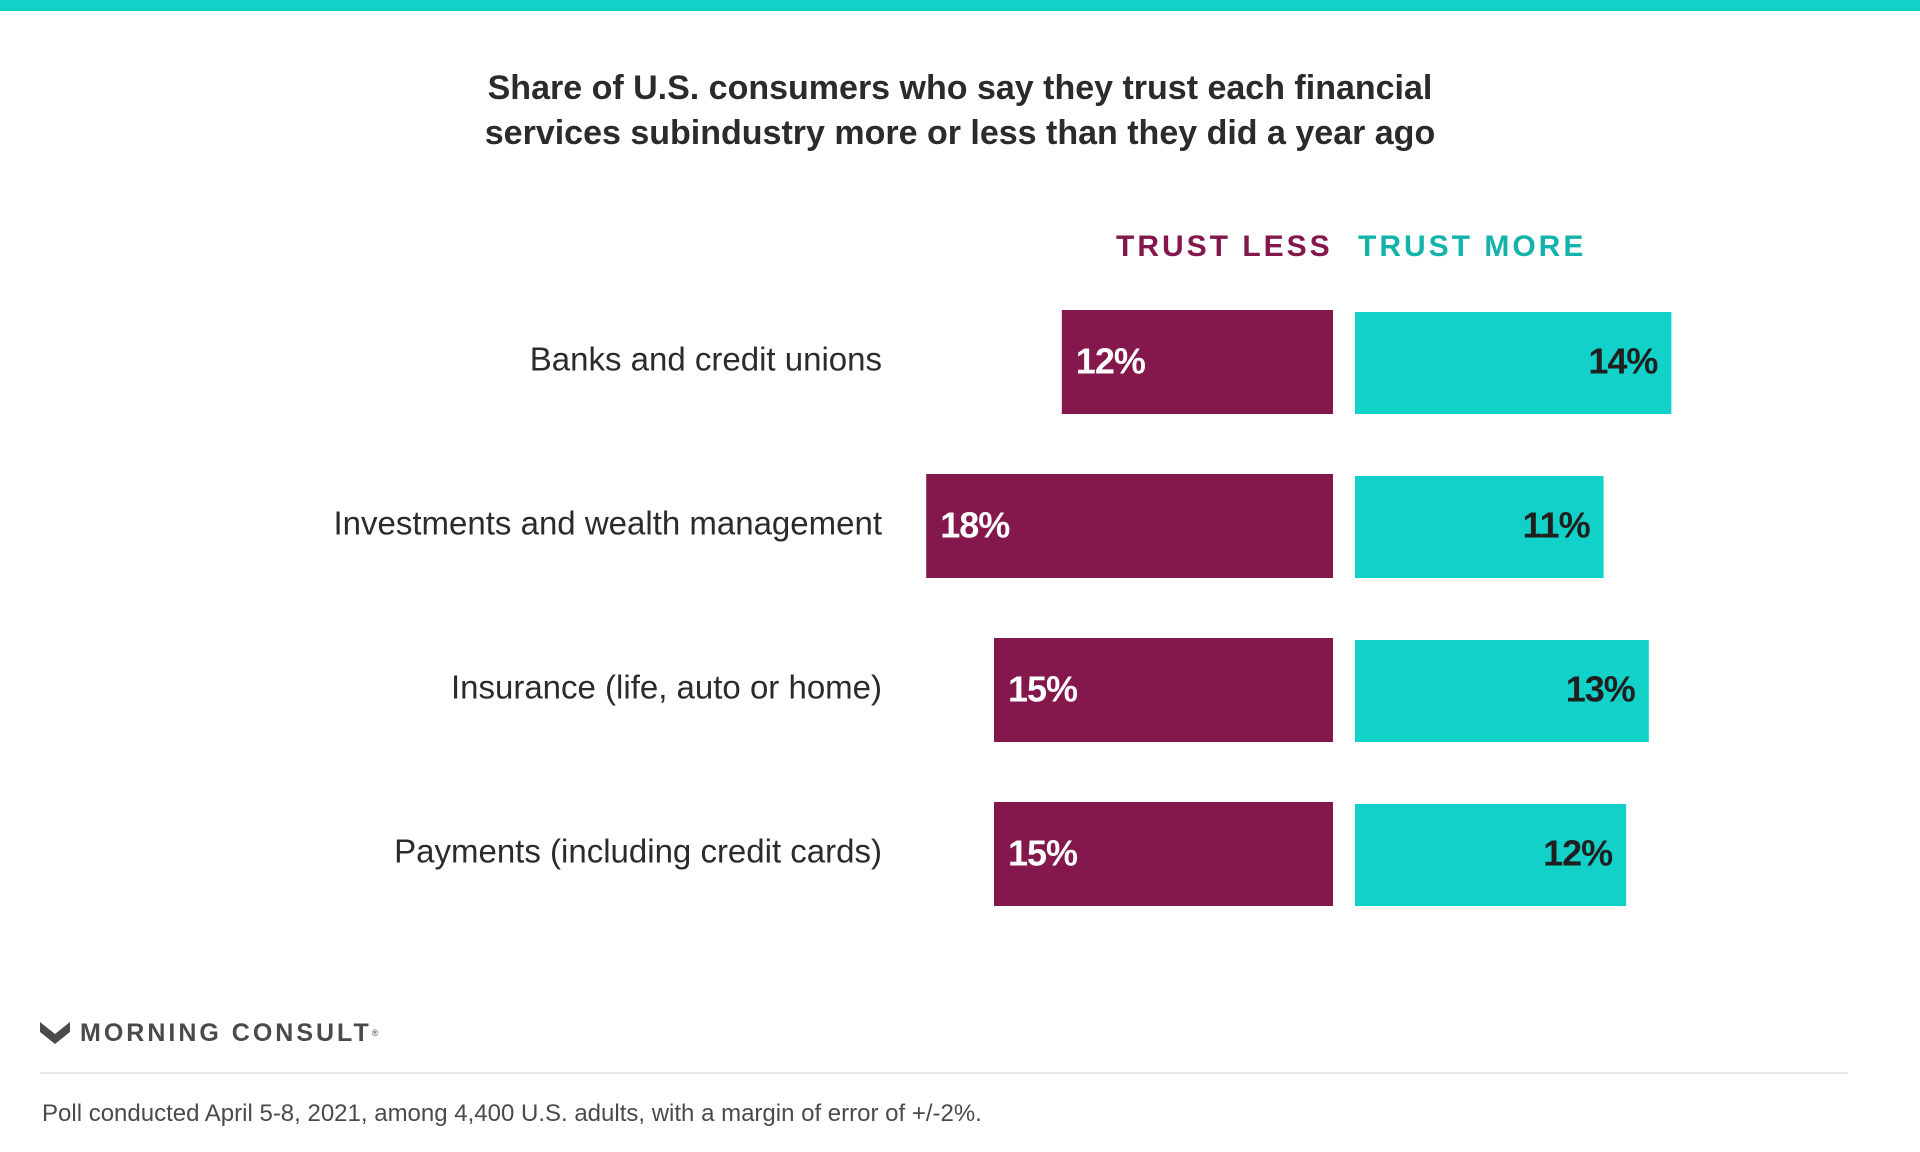  I want to click on category-label: Investments and wealth management, so click(608, 523).